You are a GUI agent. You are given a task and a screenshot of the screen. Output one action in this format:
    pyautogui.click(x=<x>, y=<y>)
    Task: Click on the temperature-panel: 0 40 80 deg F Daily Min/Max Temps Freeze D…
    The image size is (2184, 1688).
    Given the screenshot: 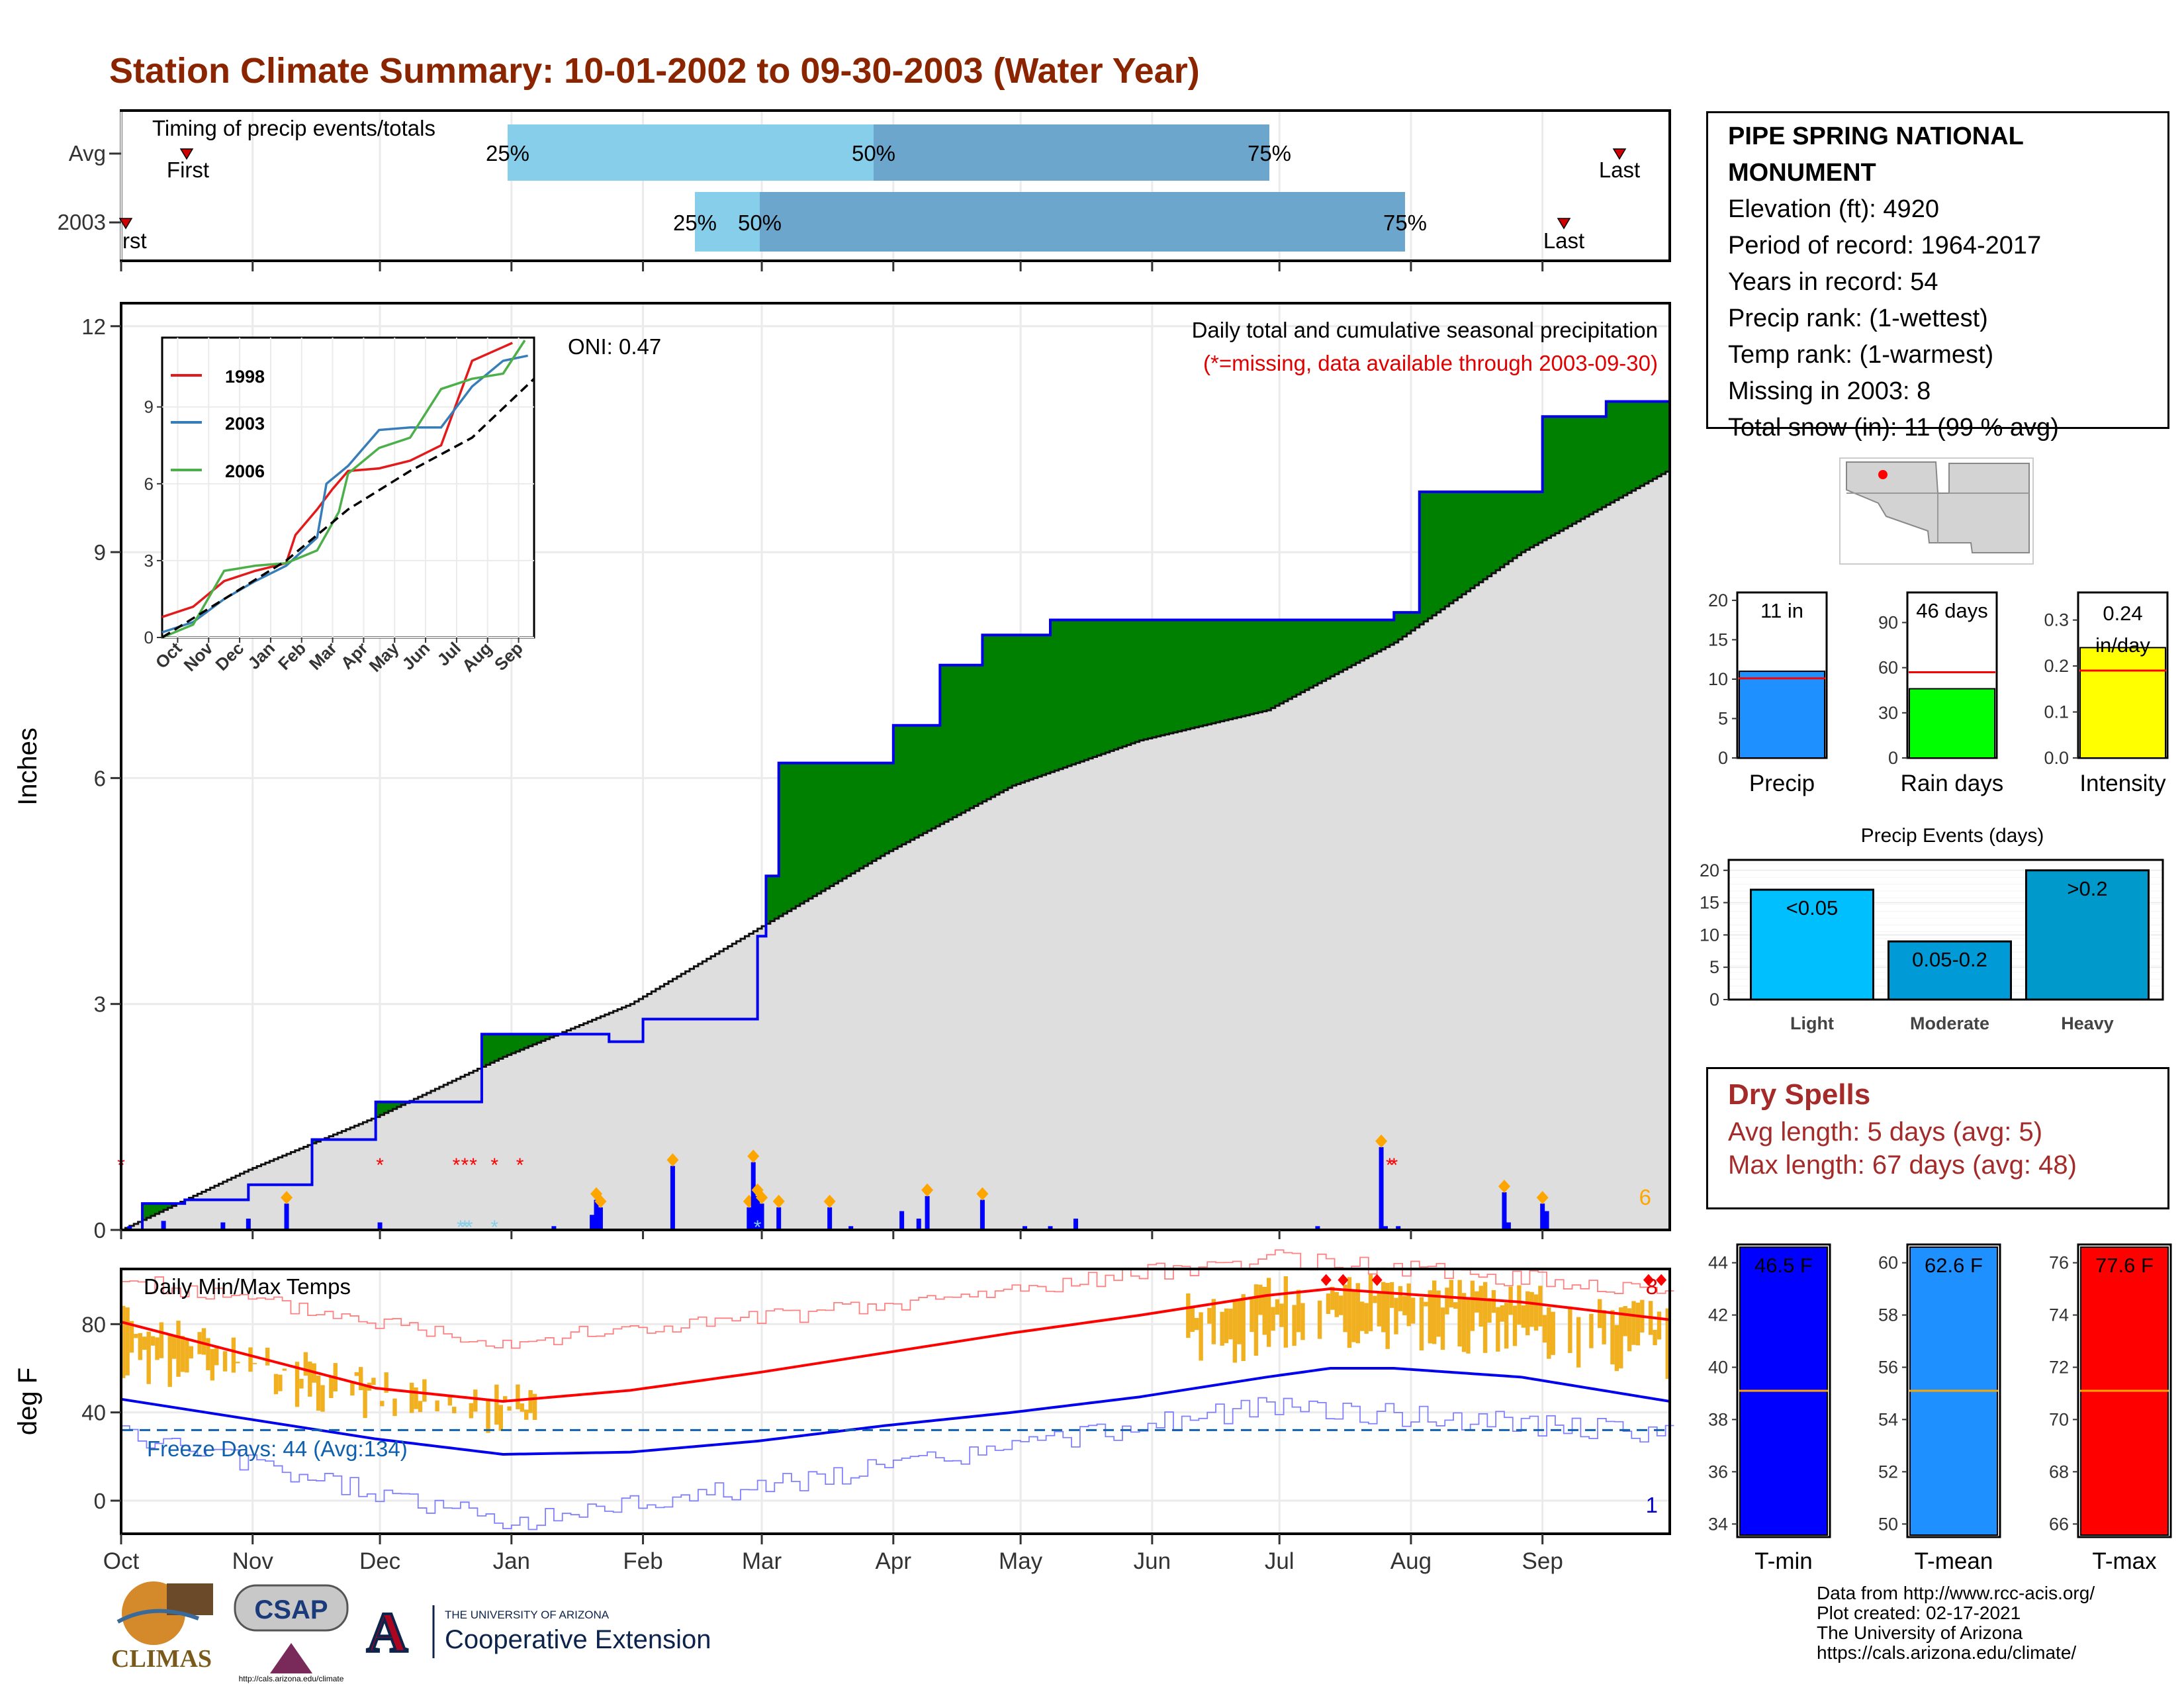 What is the action you would take?
    pyautogui.click(x=843, y=1411)
    